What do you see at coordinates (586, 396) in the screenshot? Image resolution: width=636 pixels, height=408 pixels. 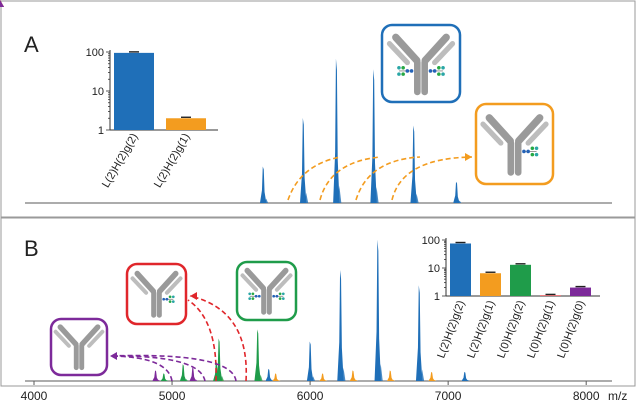 I see `x-tick-label-4: 8000` at bounding box center [586, 396].